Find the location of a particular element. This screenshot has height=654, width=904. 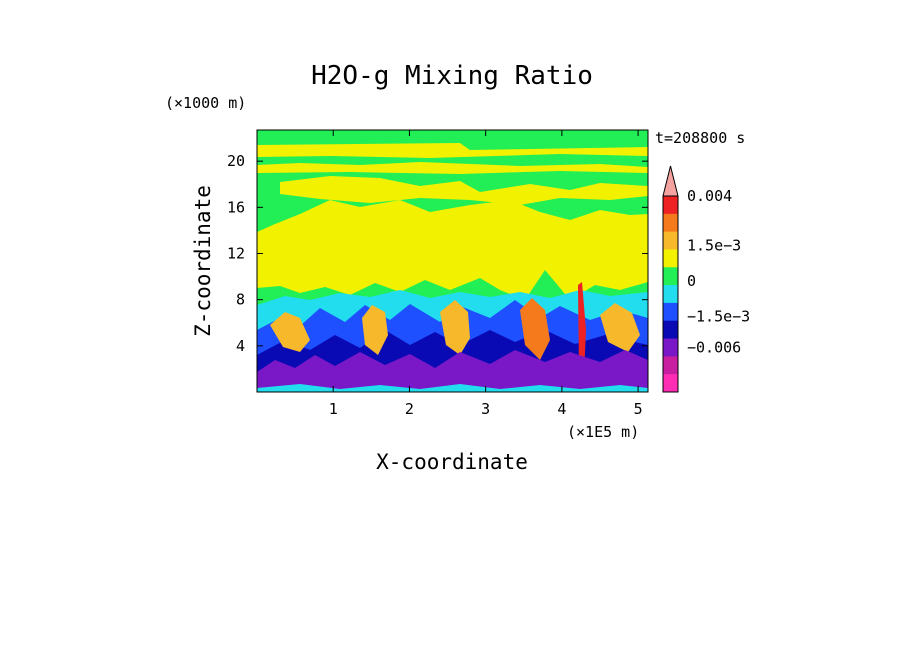

colorbar-frame is located at coordinates (670, 294).